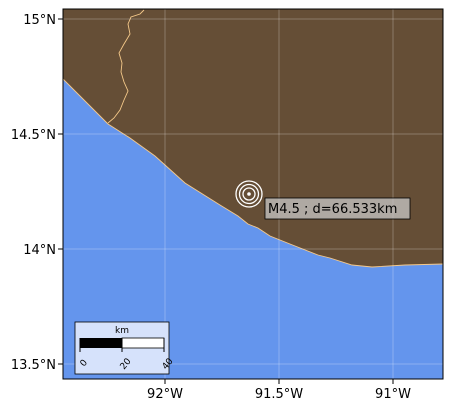 This screenshot has height=408, width=453. I want to click on scale-bar-tick-0: 0, so click(85, 363).